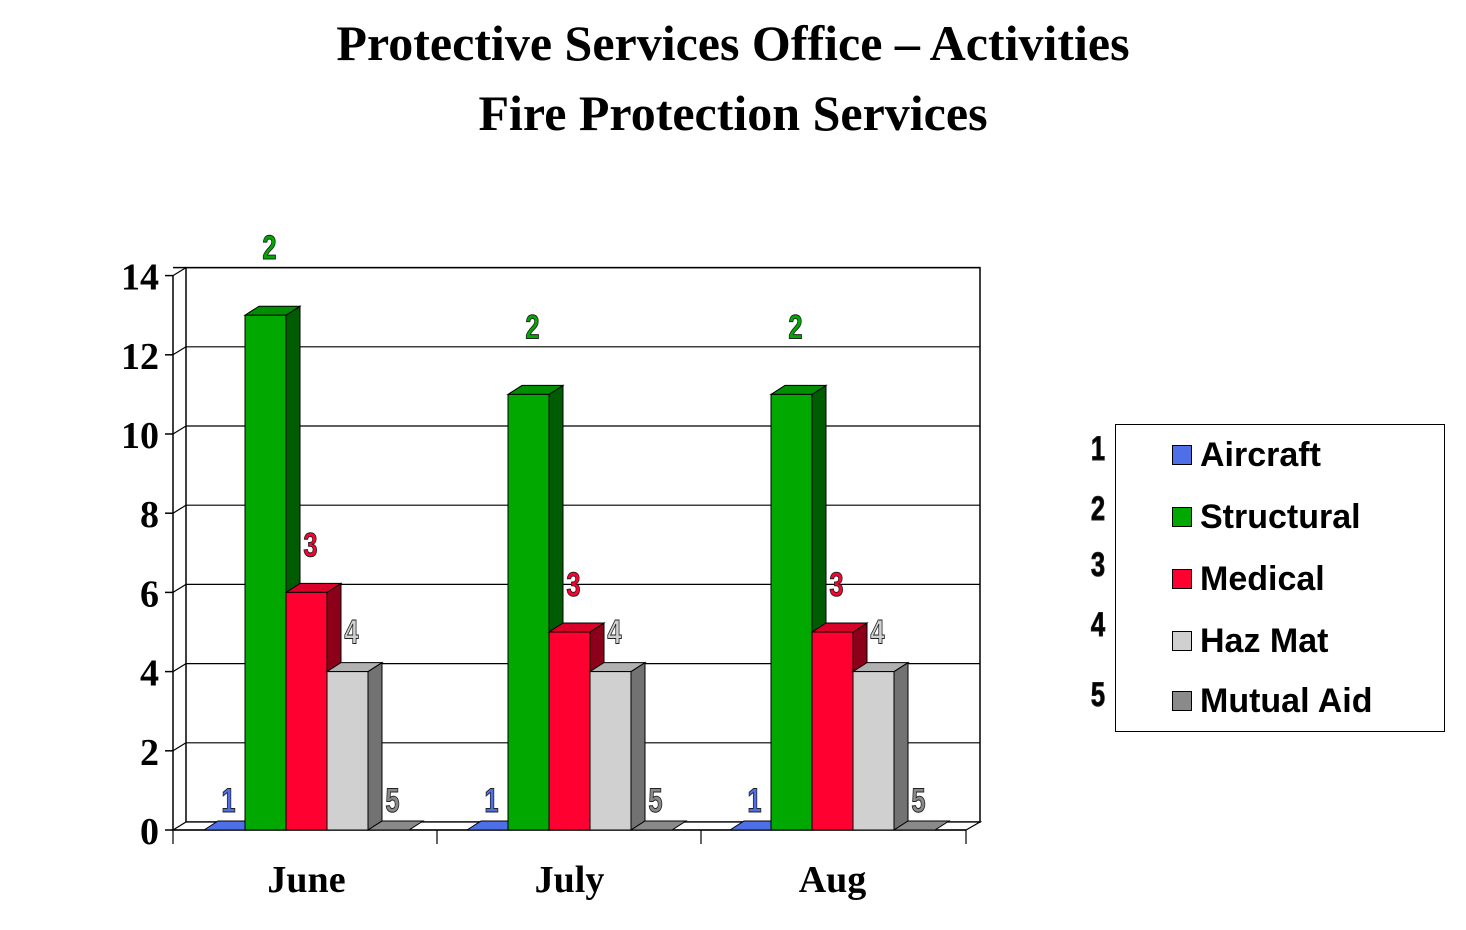 This screenshot has height=930, width=1466. What do you see at coordinates (306, 711) in the screenshot?
I see `bar-june-medical` at bounding box center [306, 711].